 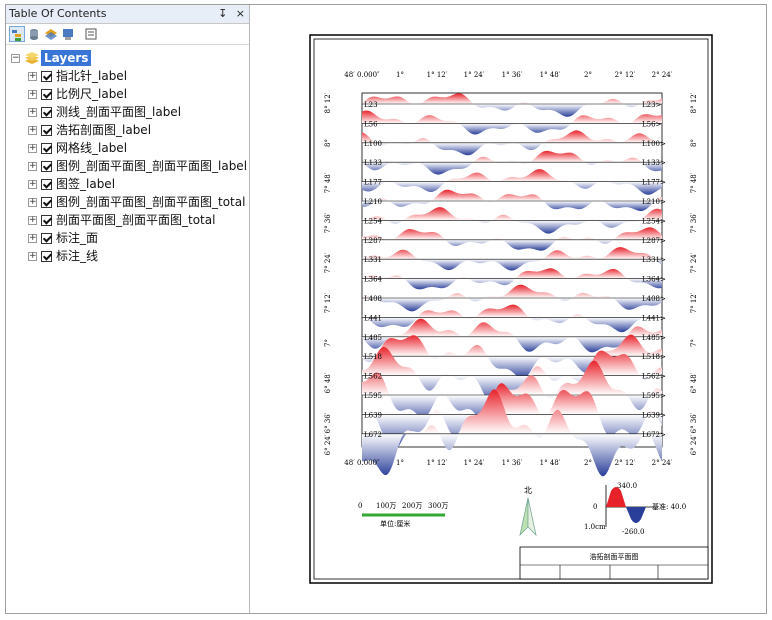 I want to click on list-by-drawing-order-icon, so click(x=16, y=35).